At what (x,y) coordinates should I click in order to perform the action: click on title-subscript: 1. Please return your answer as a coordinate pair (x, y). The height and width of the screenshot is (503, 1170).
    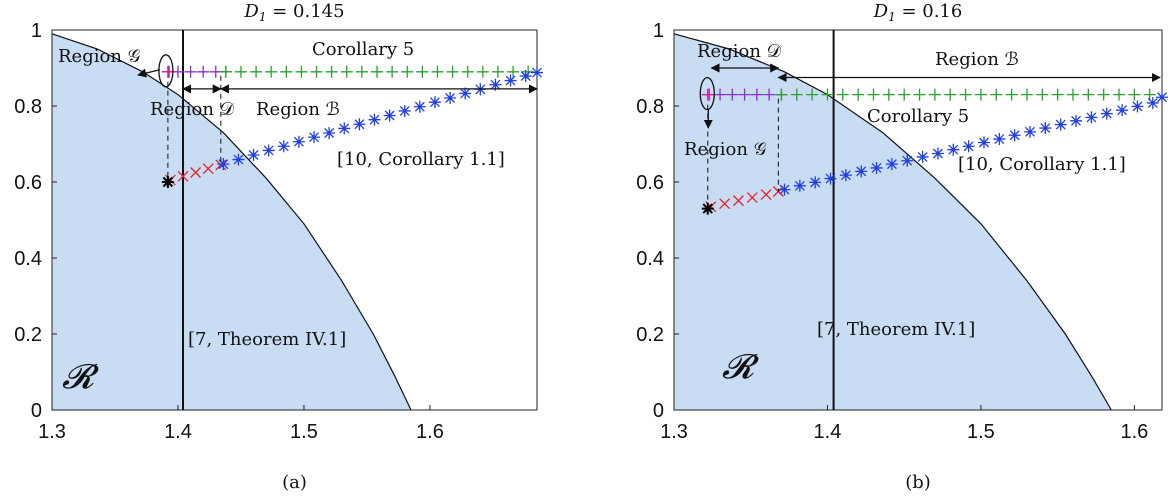
    Looking at the image, I should click on (263, 17).